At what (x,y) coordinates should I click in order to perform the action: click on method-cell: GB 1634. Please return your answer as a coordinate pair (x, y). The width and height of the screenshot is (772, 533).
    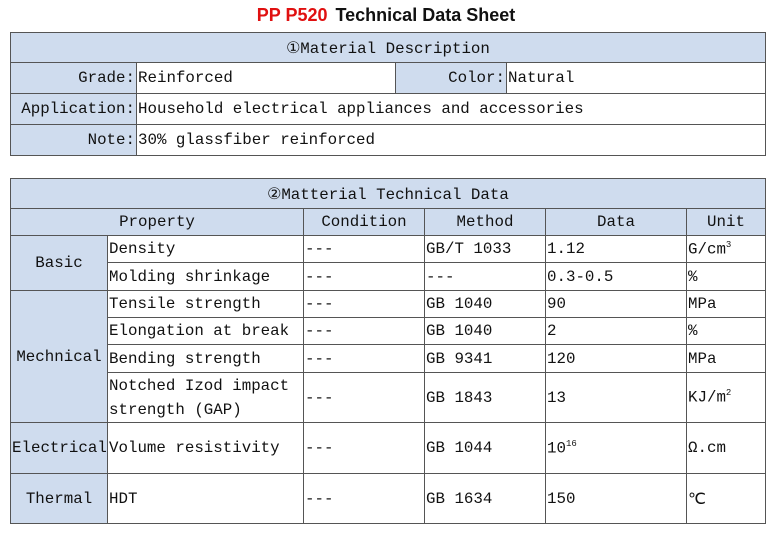
    Looking at the image, I should click on (485, 498).